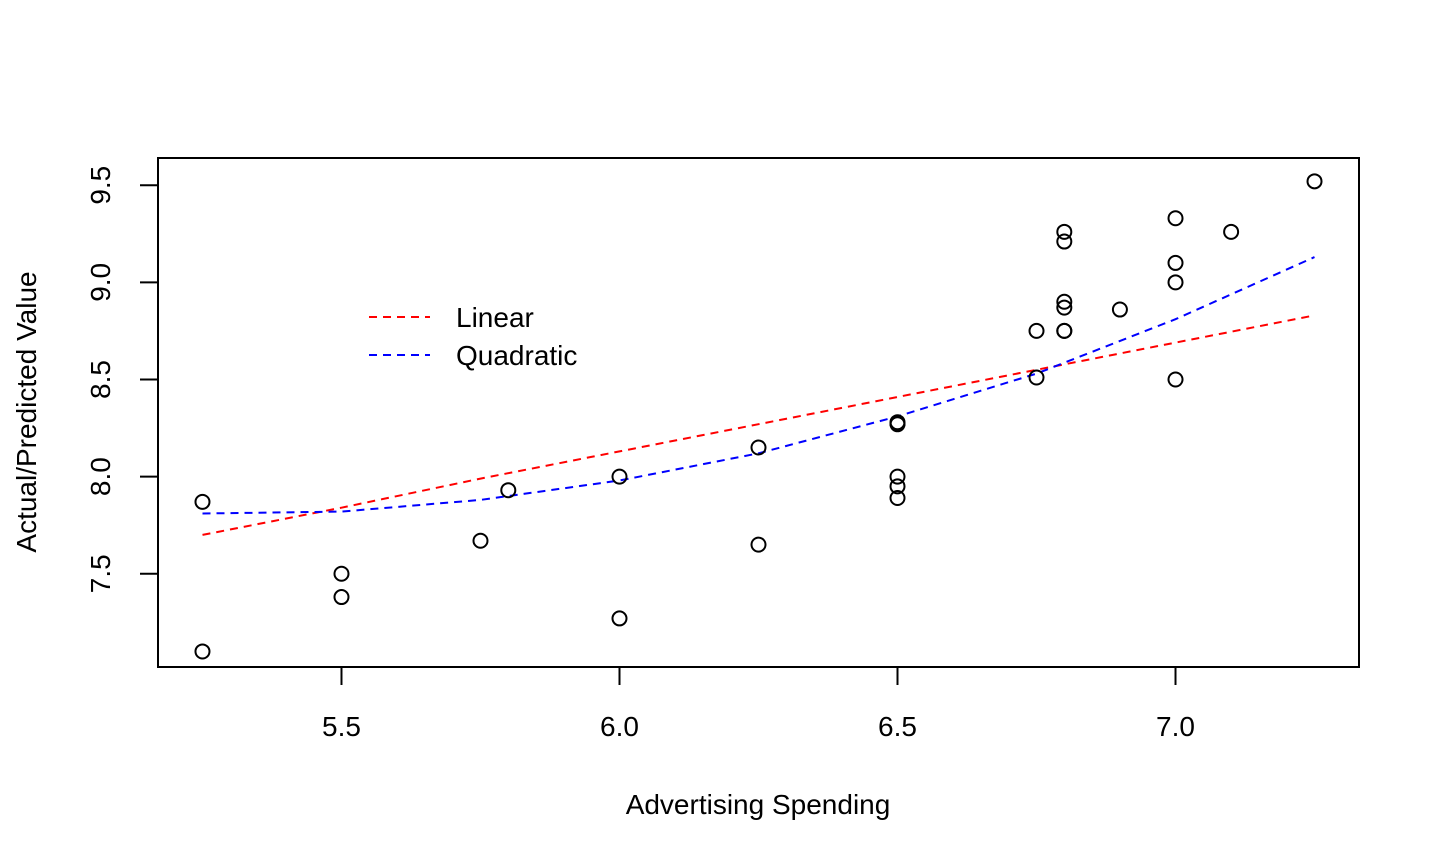 The width and height of the screenshot is (1440, 864). I want to click on x-tick-label: 6.5, so click(897, 726).